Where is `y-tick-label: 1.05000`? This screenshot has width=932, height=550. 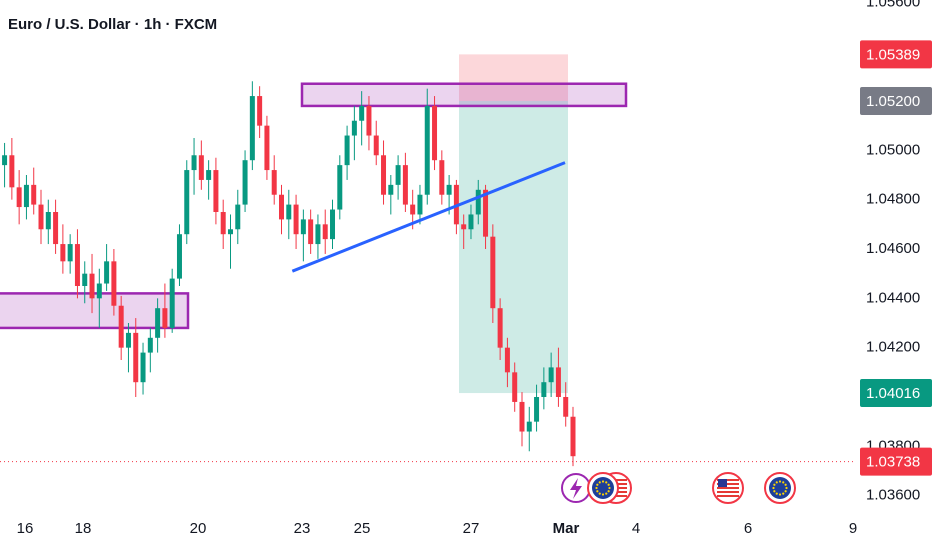
y-tick-label: 1.05000 is located at coordinates (893, 149).